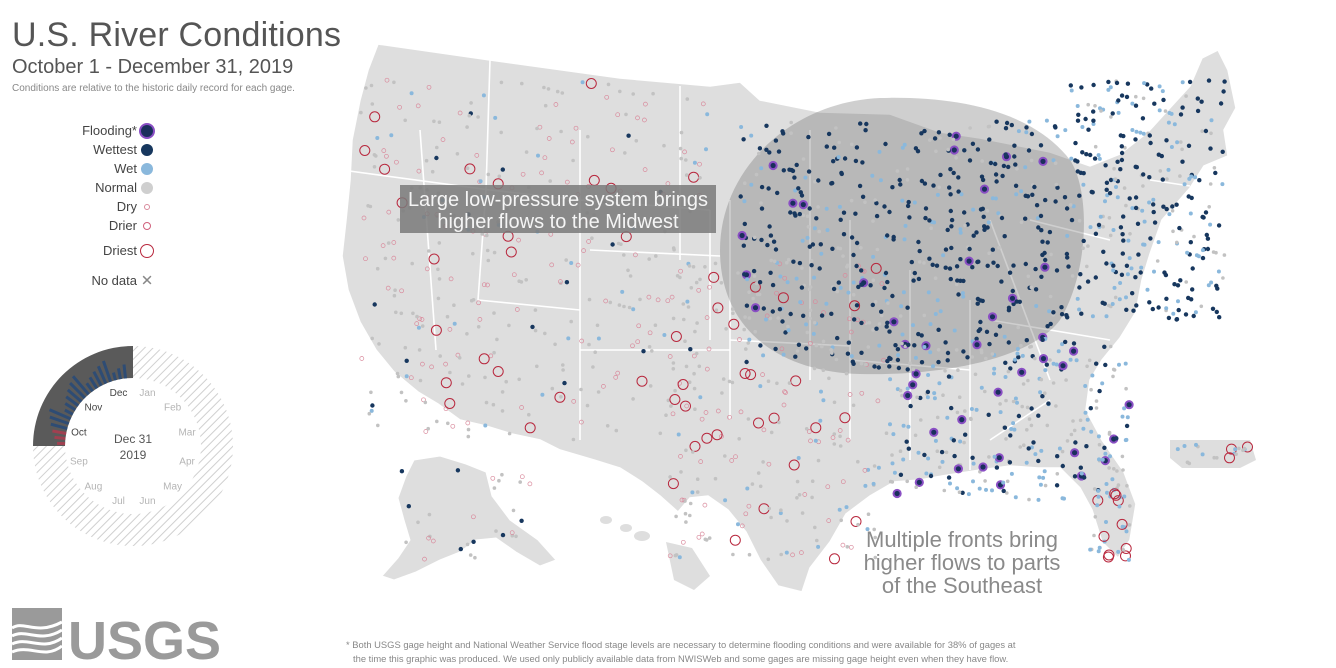  What do you see at coordinates (147, 150) in the screenshot?
I see `wettest-symbol-icon` at bounding box center [147, 150].